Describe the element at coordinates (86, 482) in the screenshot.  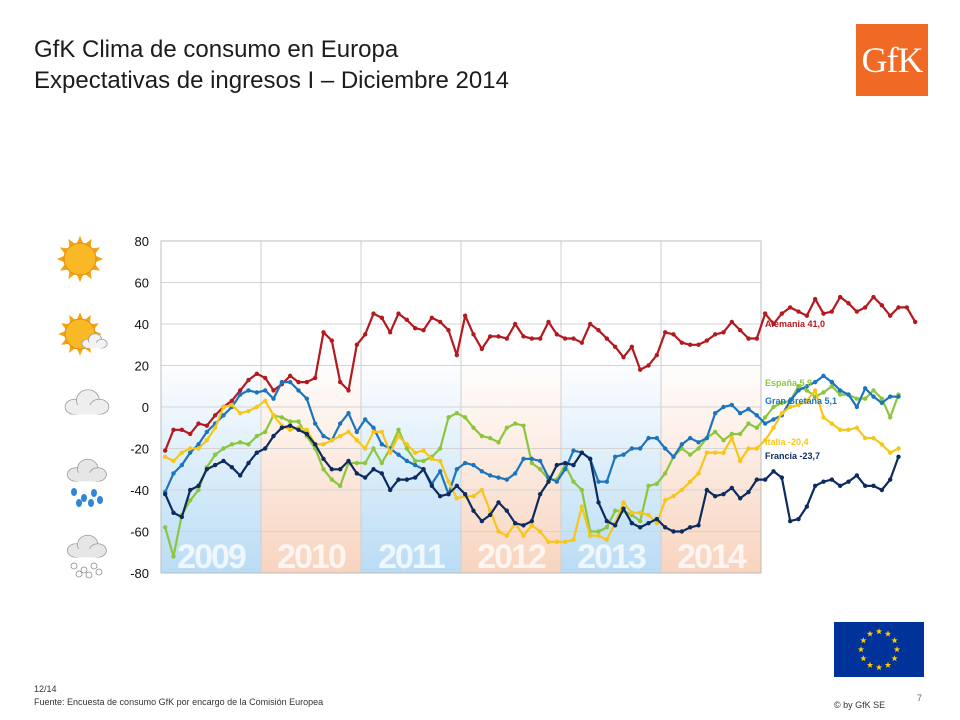
I see `rain-cloud-icon` at that location.